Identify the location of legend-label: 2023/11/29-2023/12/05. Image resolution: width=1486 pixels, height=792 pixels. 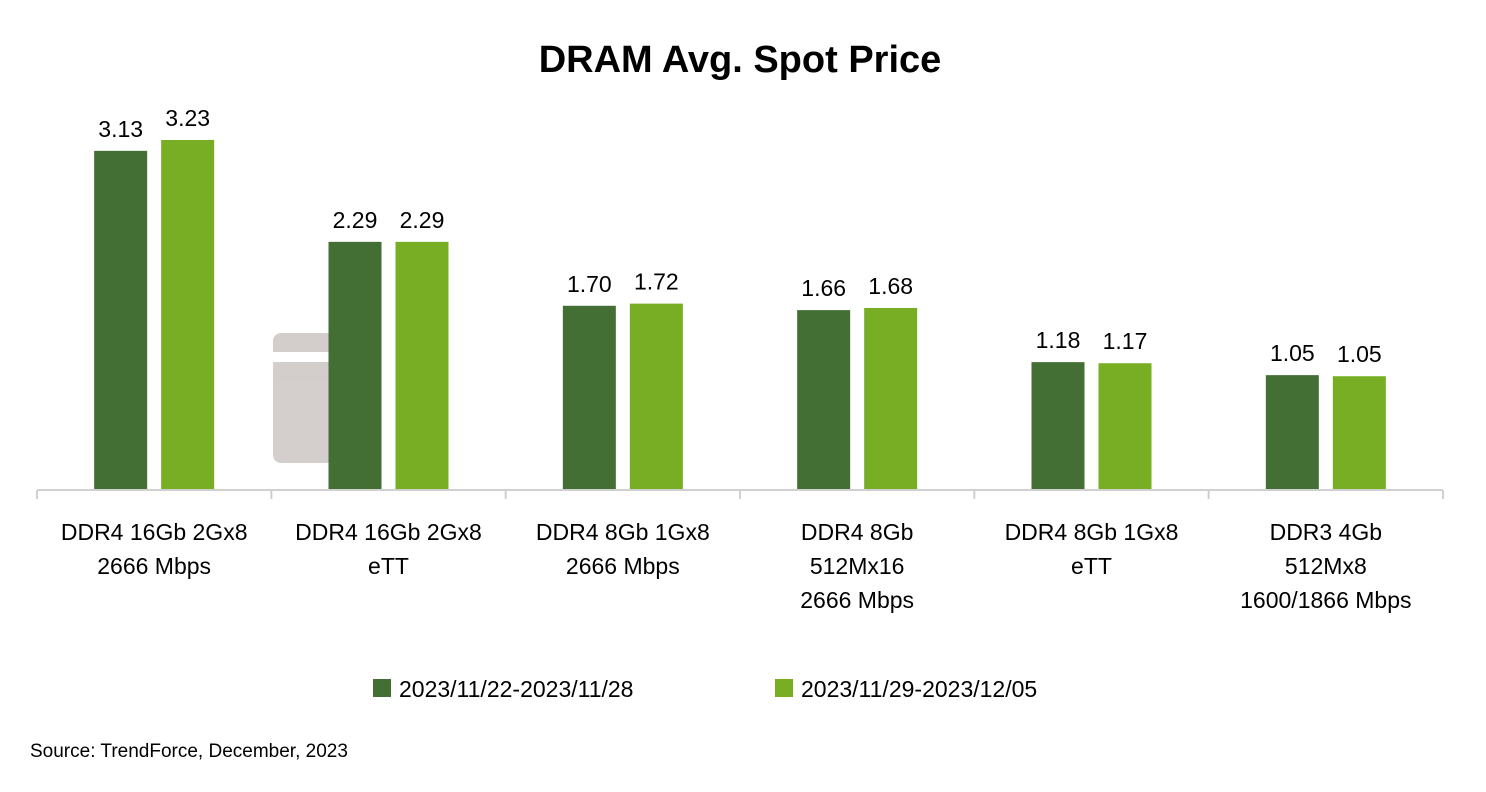
(919, 689).